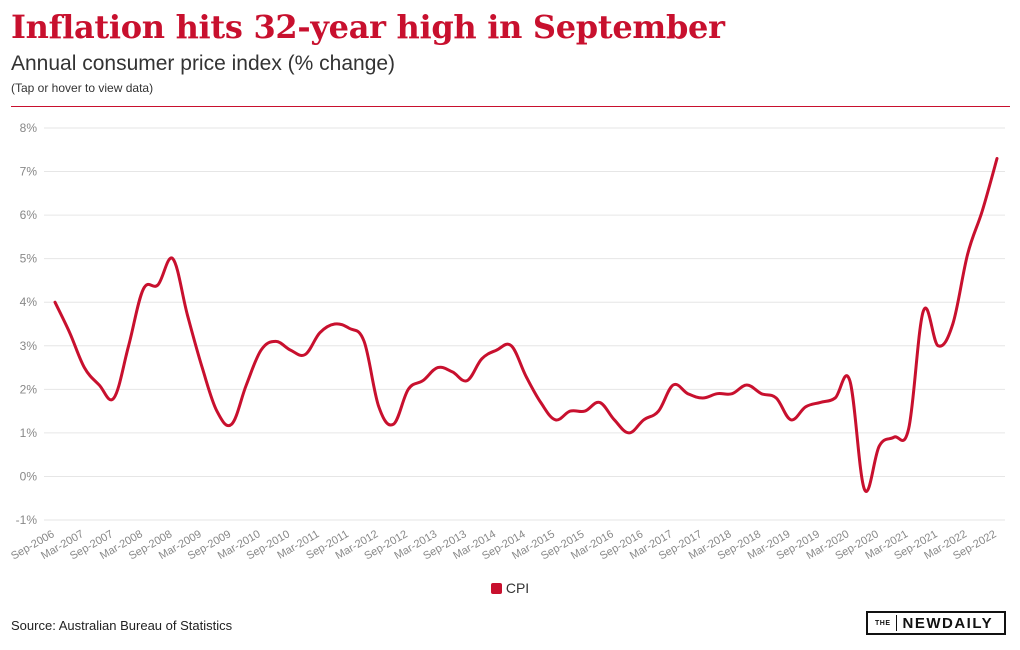  Describe the element at coordinates (29, 433) in the screenshot. I see `y-tick-label: 1%` at that location.